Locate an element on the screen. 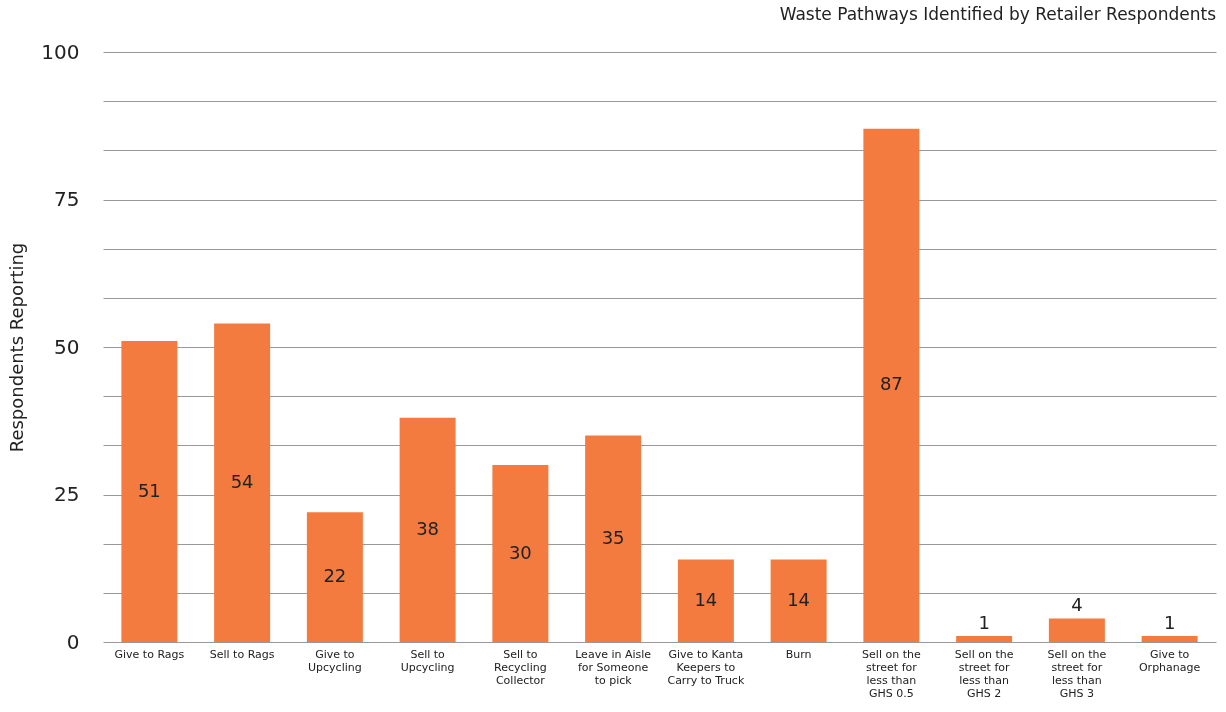 The height and width of the screenshot is (712, 1226). y-axis-title: Respondents Reporting is located at coordinates (17, 347).